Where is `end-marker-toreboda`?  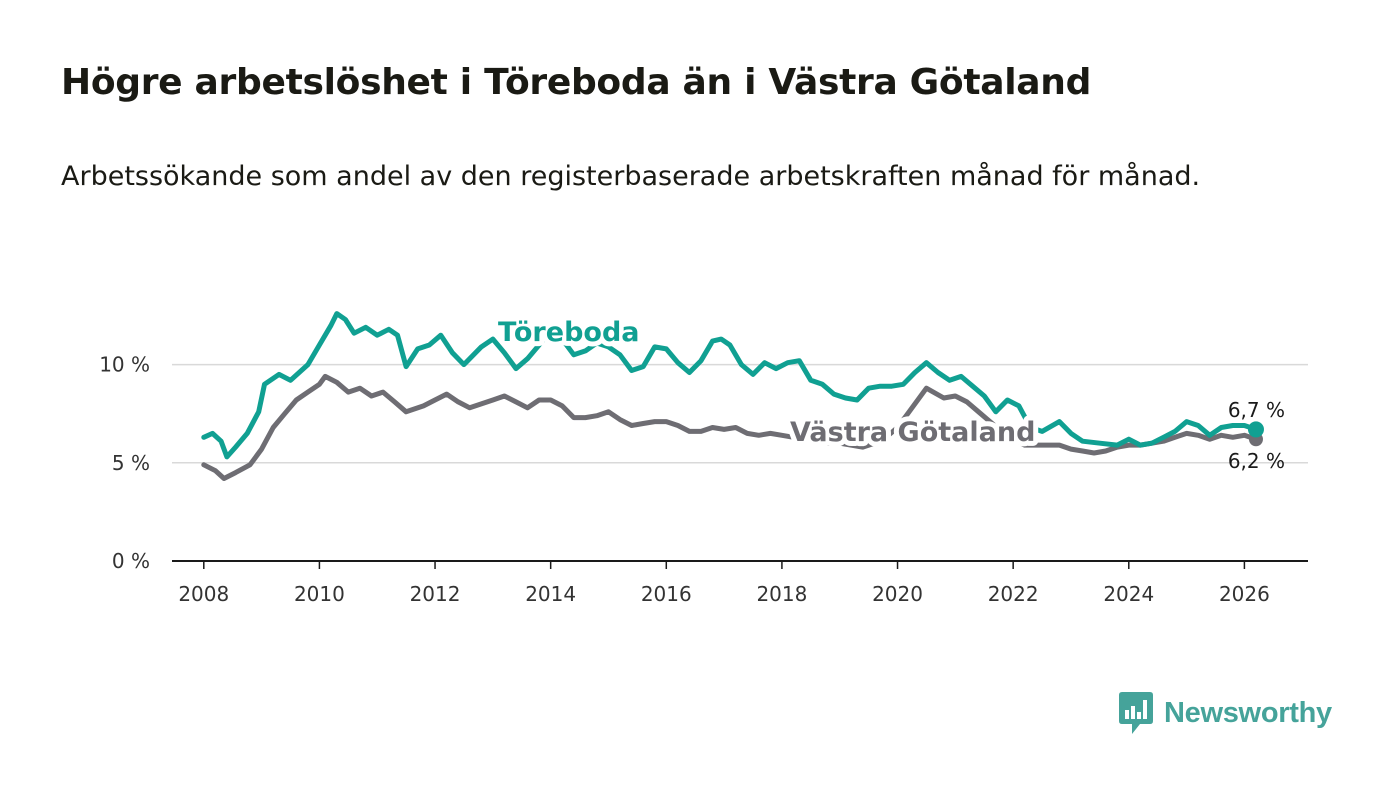 end-marker-toreboda is located at coordinates (1255, 429).